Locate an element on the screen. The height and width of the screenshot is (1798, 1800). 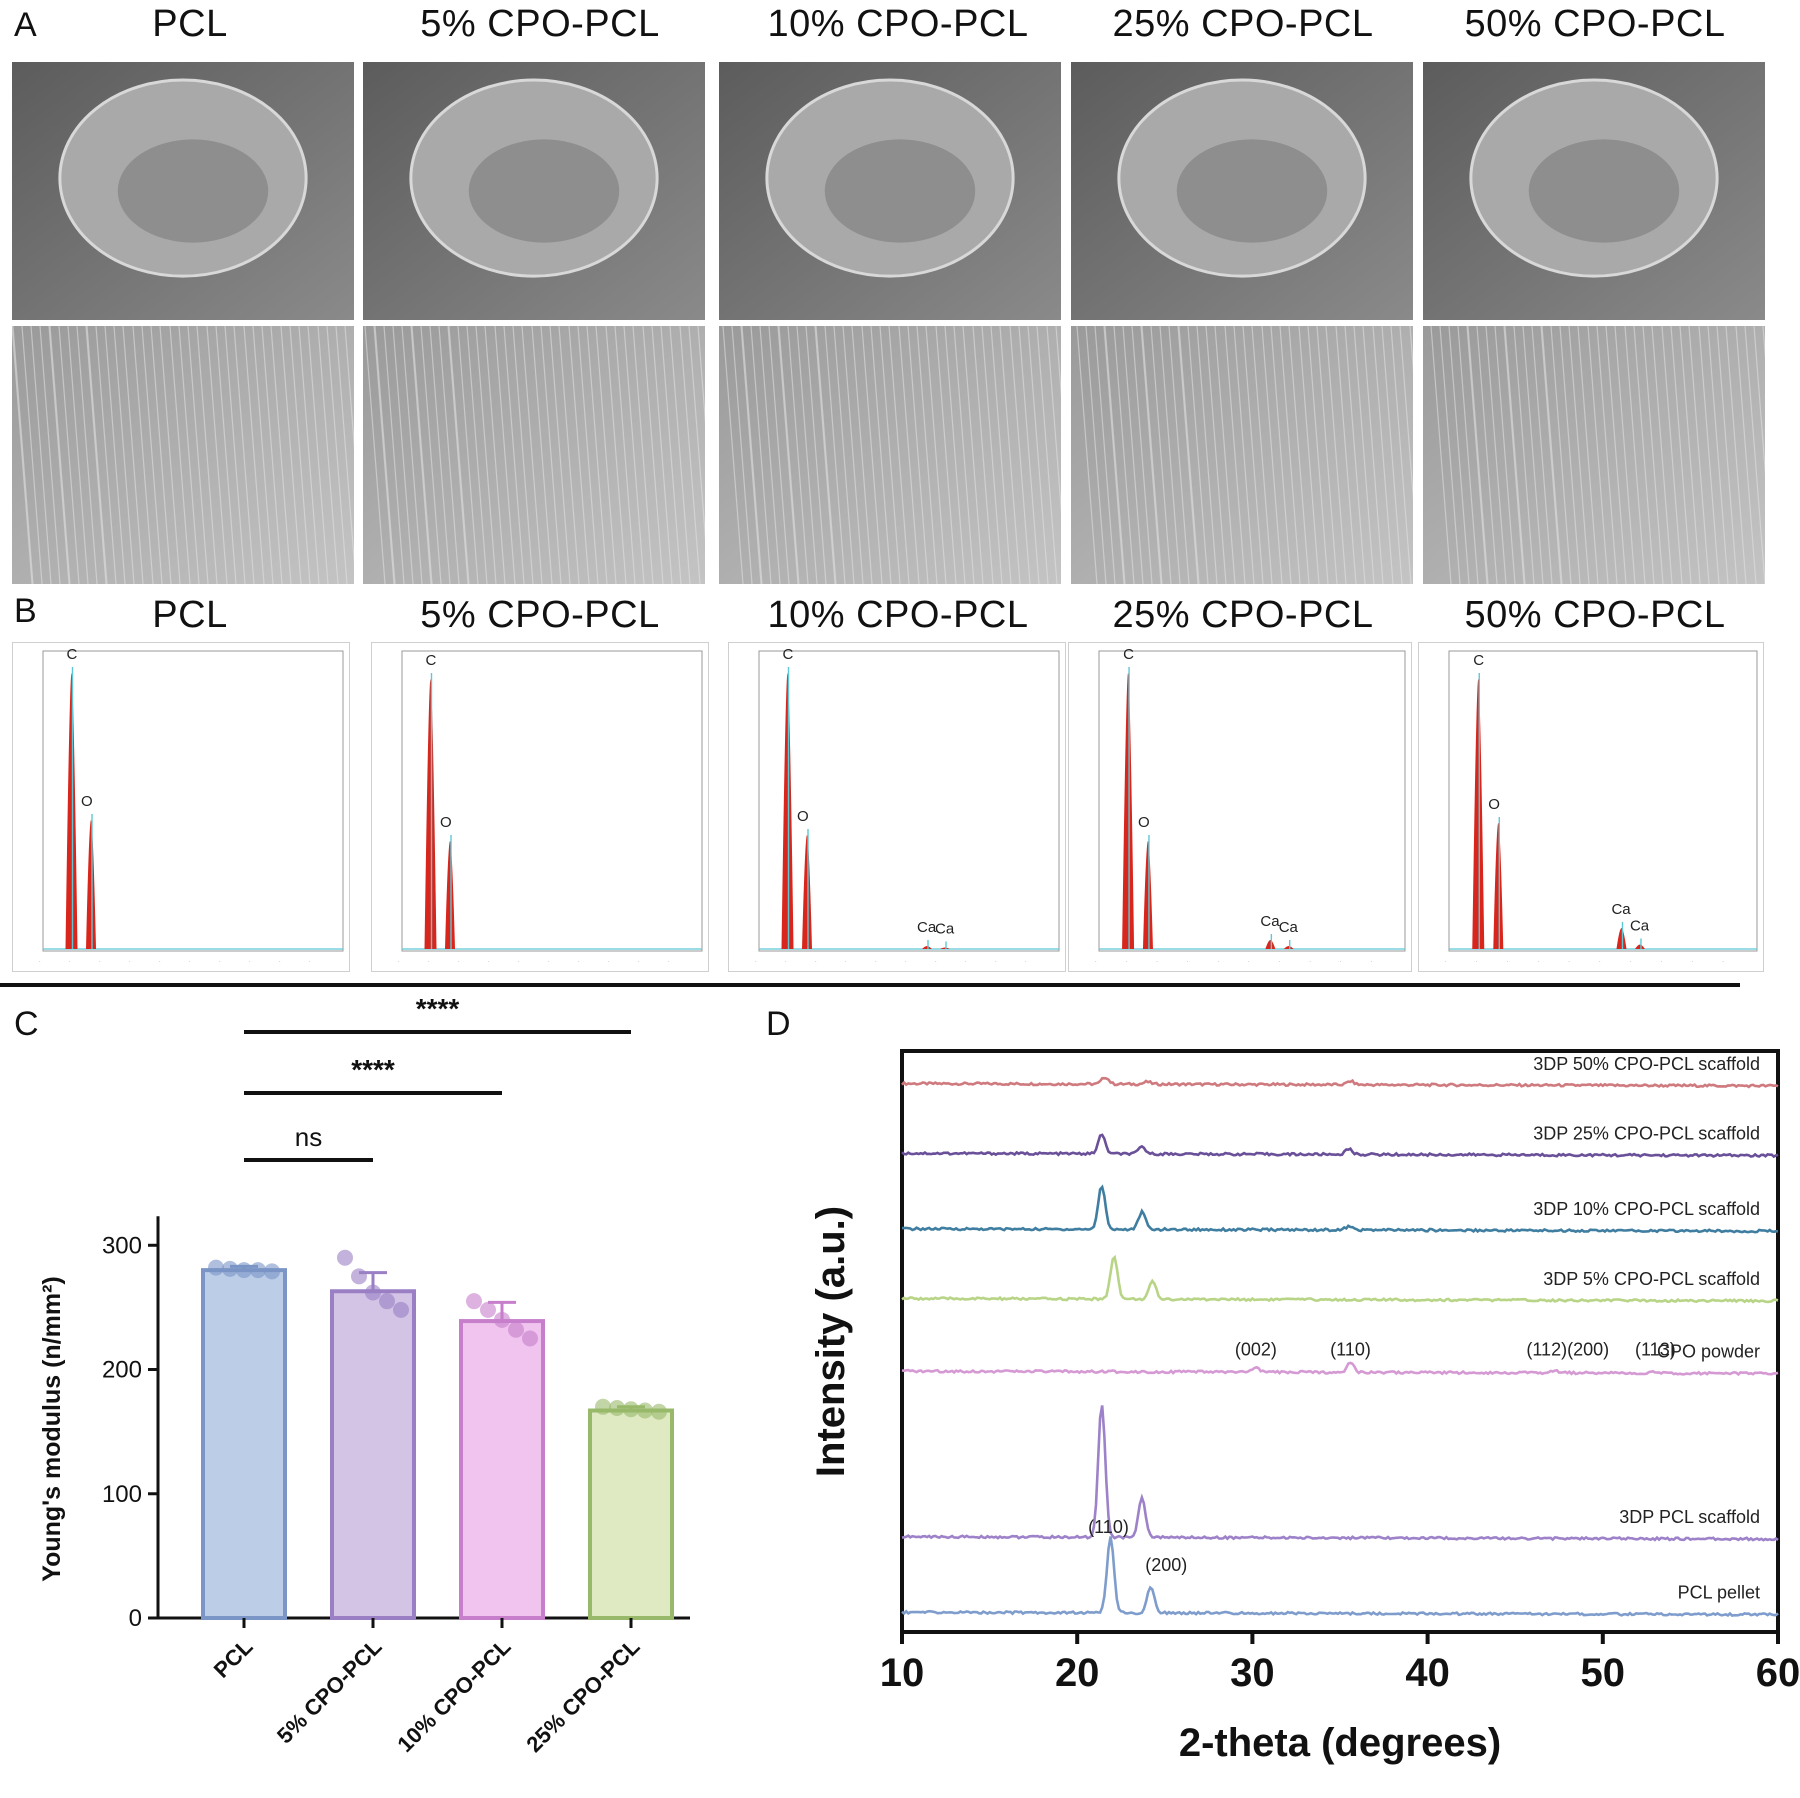
panel-label-c: C is located at coordinates (26, 1024).